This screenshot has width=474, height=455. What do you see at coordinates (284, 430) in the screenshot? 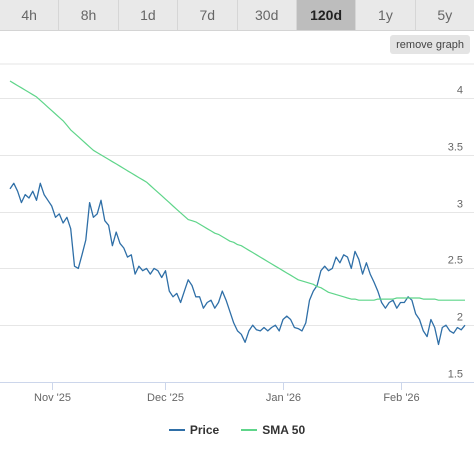
I see `legend-label-sma: SMA 50` at bounding box center [284, 430].